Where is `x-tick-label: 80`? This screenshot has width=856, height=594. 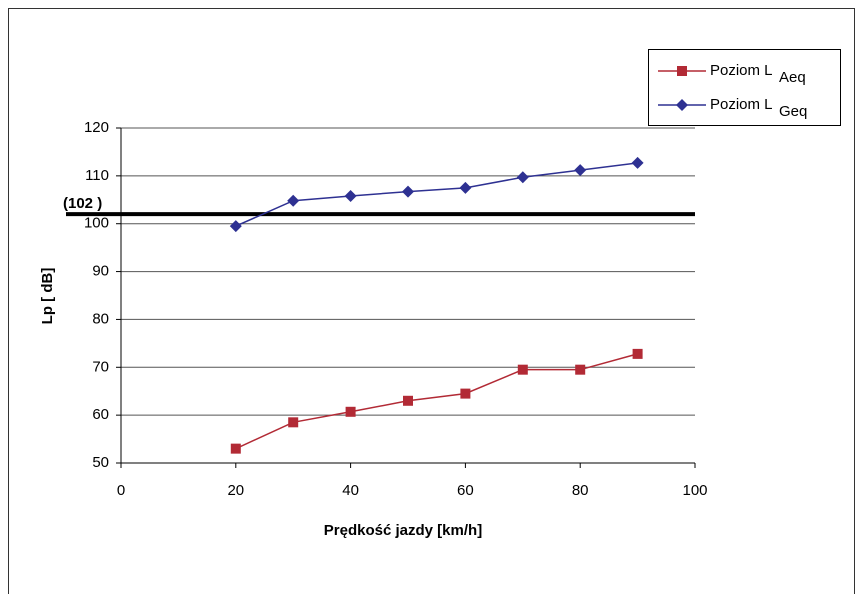 x-tick-label: 80 is located at coordinates (580, 490).